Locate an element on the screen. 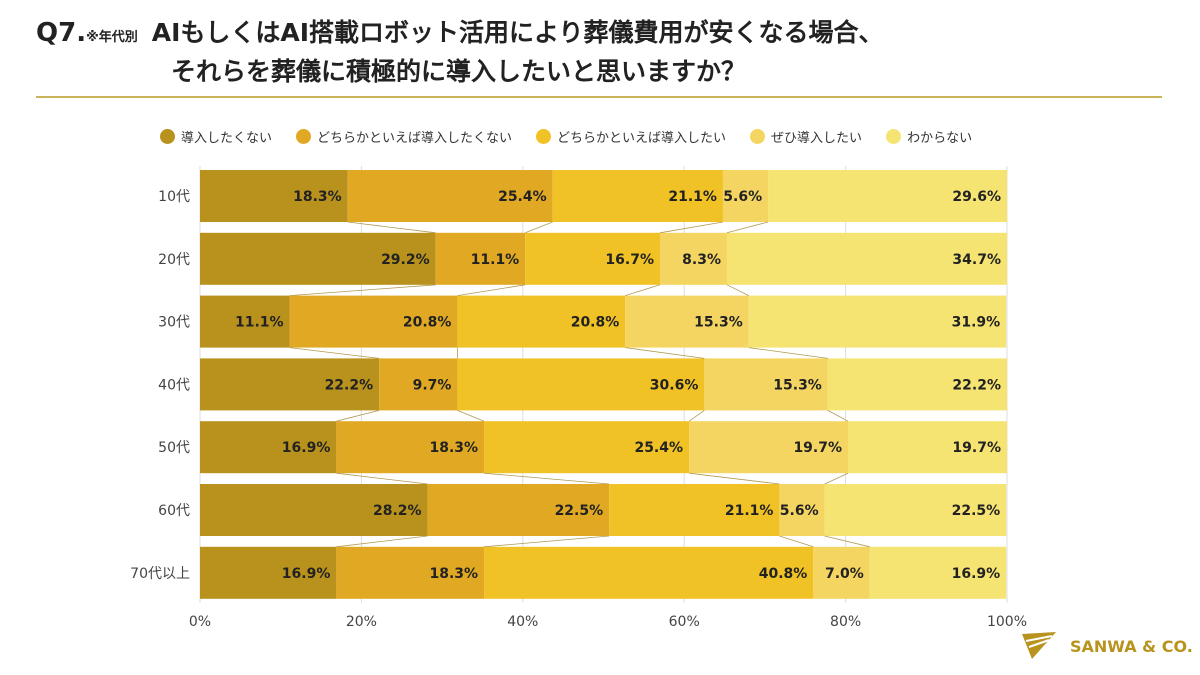  x-tick-label: 0% is located at coordinates (200, 622).